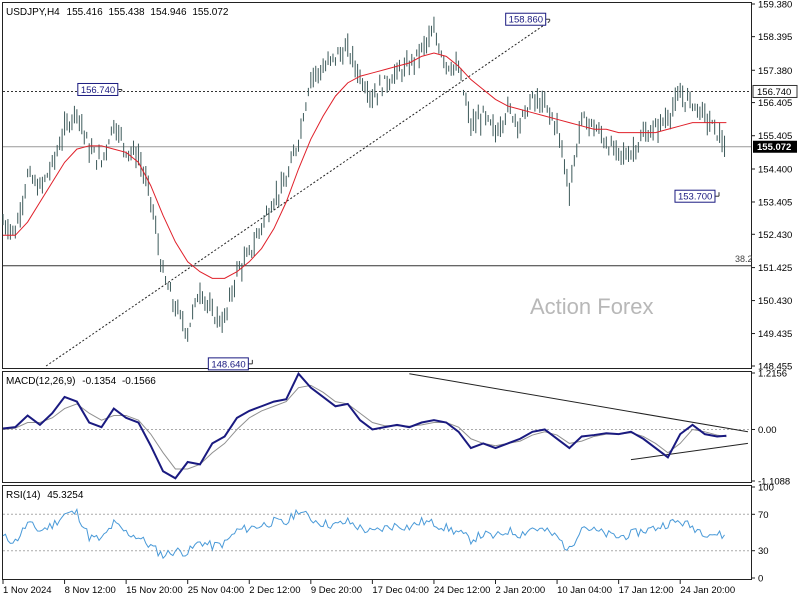 This screenshot has height=600, width=800. I want to click on level-line-label: 156.740, so click(774, 92).